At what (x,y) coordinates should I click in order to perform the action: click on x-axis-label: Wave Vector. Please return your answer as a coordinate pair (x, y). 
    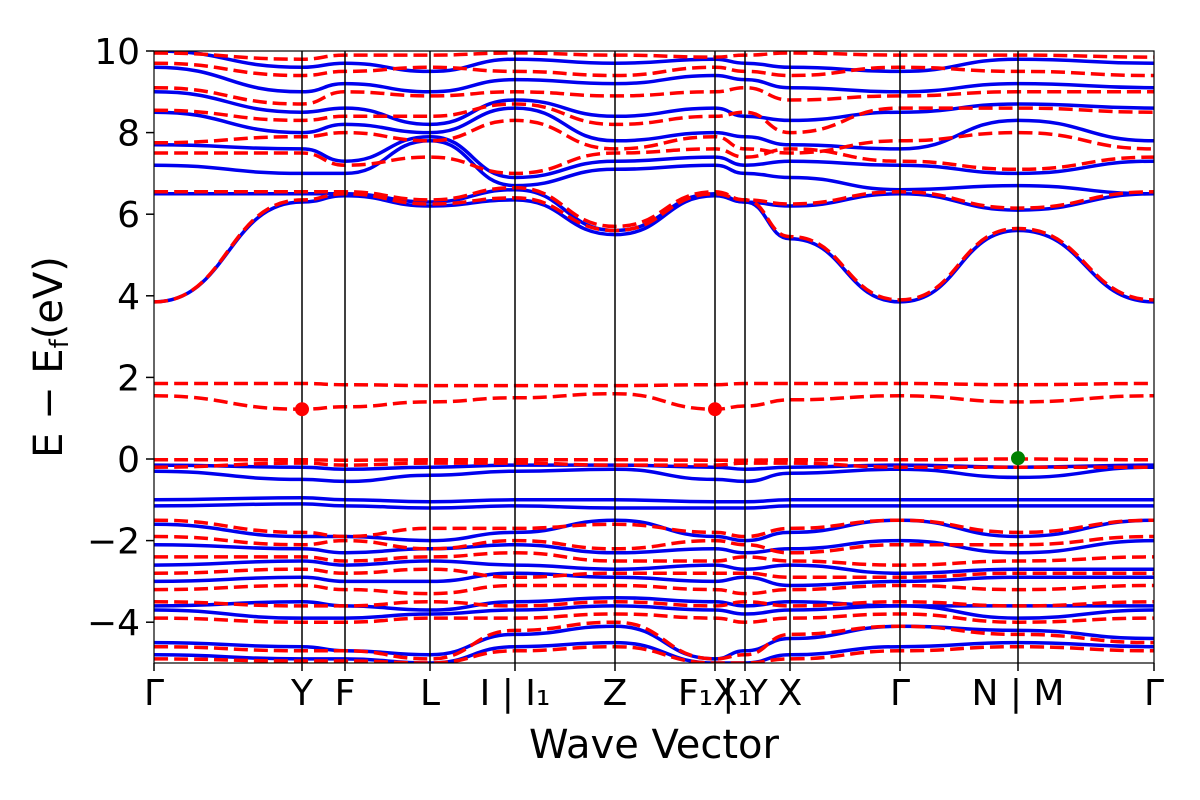
    Looking at the image, I should click on (654, 745).